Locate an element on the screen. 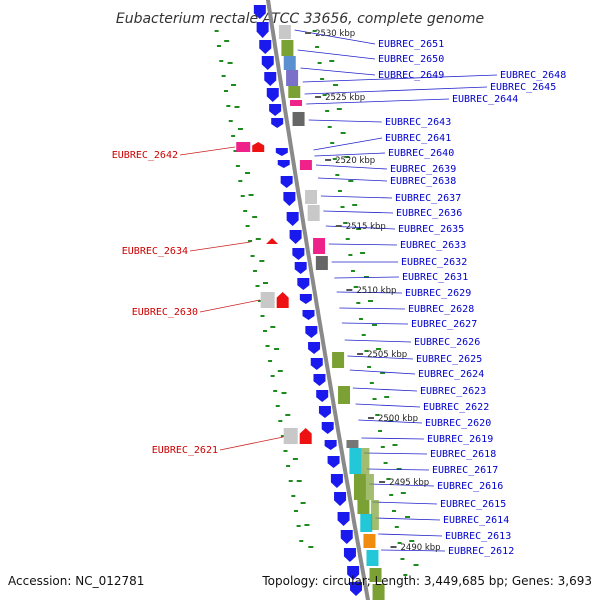  forward-gene-label: EUBREC_2649 is located at coordinates (411, 75).